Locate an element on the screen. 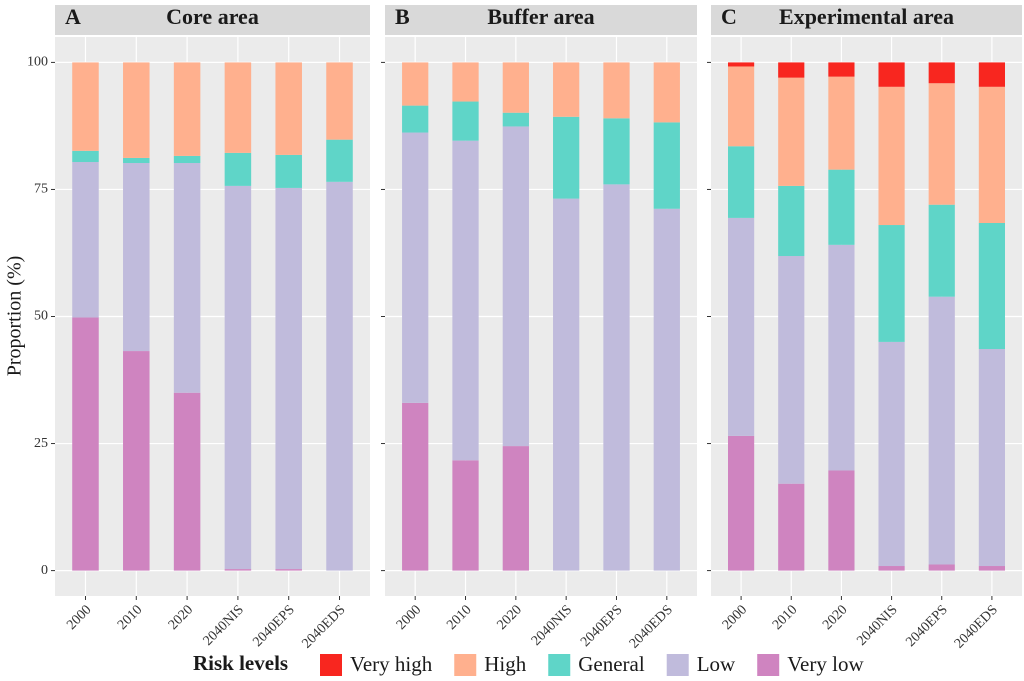 The width and height of the screenshot is (1024, 681). legend-label: High is located at coordinates (505, 664).